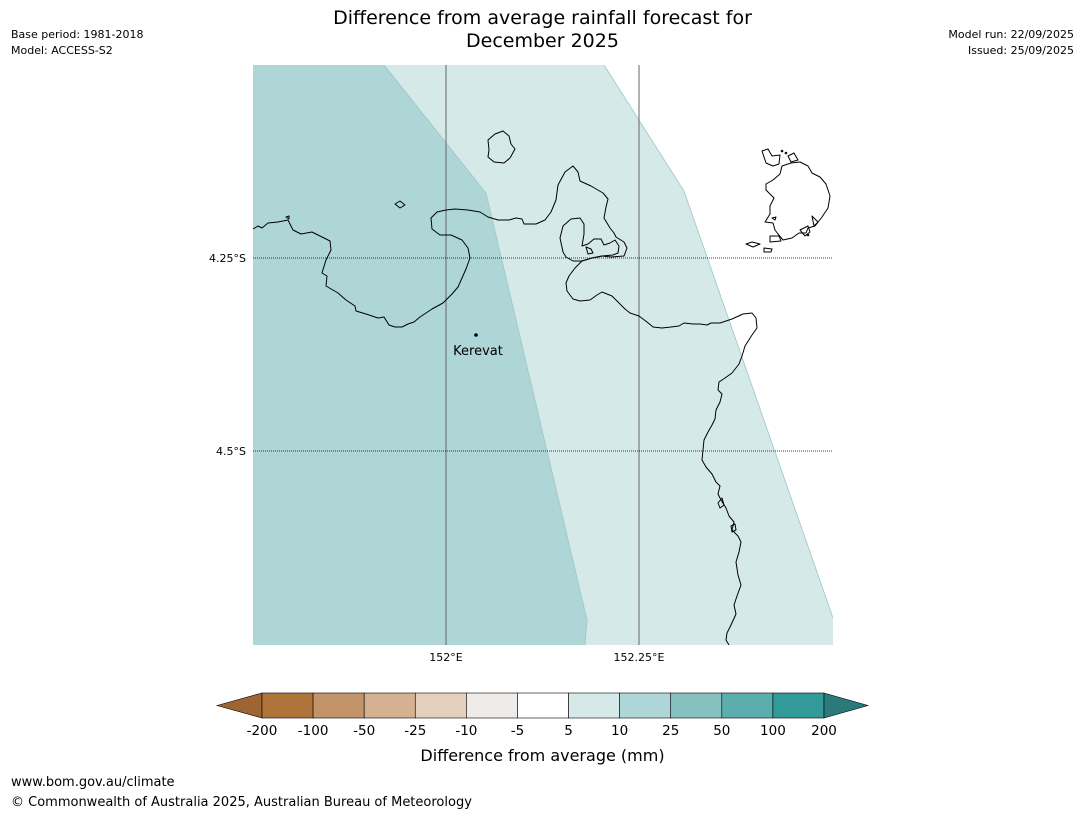 The width and height of the screenshot is (1085, 816). What do you see at coordinates (466, 731) in the screenshot?
I see `colorbar-tick-label: -10` at bounding box center [466, 731].